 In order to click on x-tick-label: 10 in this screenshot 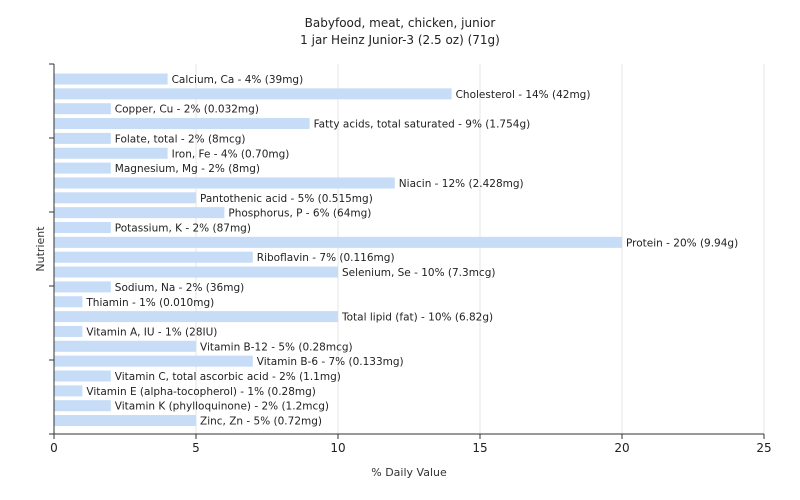, I will do `click(337, 448)`.